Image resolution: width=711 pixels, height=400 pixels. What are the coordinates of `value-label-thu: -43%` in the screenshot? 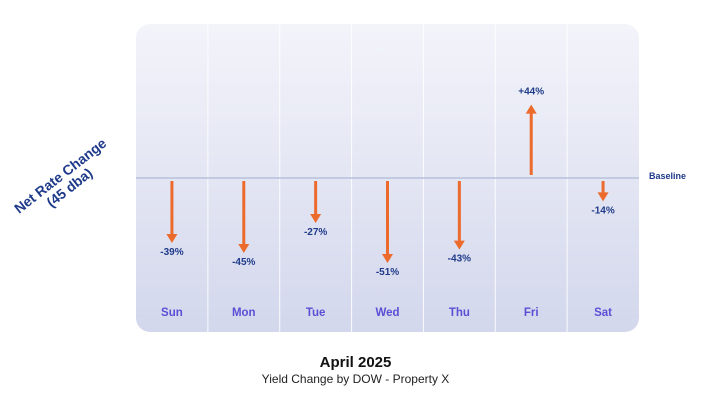 It's located at (459, 259).